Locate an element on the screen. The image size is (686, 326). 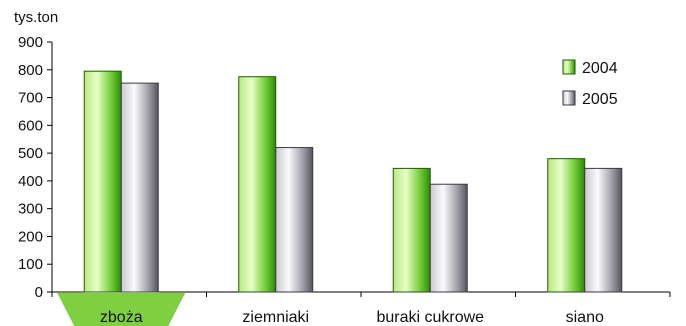
legend: 2004 2005 is located at coordinates (590, 83).